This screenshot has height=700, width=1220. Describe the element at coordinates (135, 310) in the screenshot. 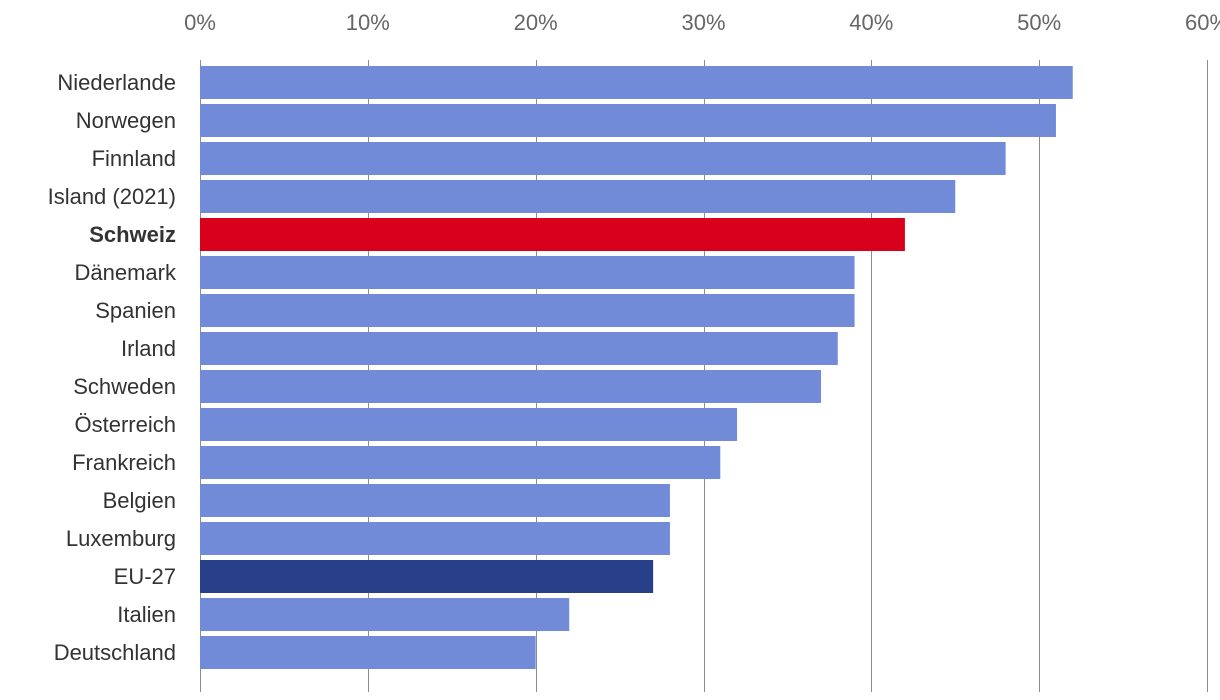

I see `category-label: Spanien` at that location.